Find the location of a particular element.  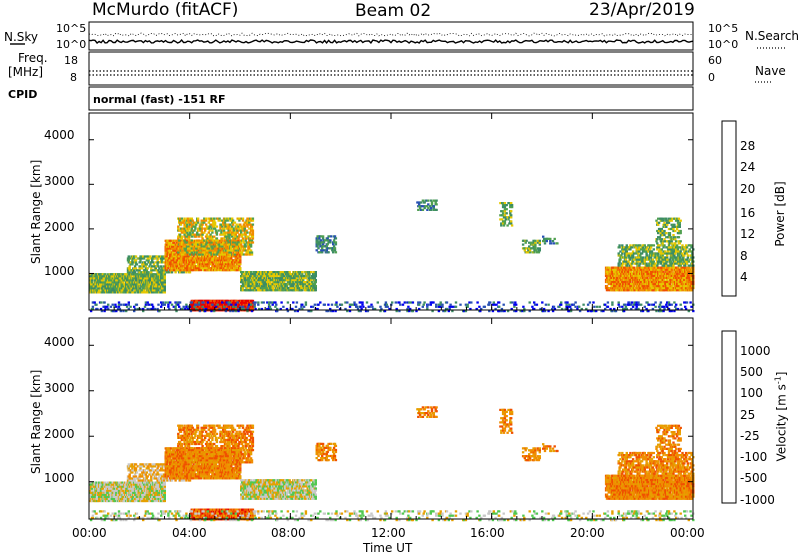

noise-panel is located at coordinates (391, 38).